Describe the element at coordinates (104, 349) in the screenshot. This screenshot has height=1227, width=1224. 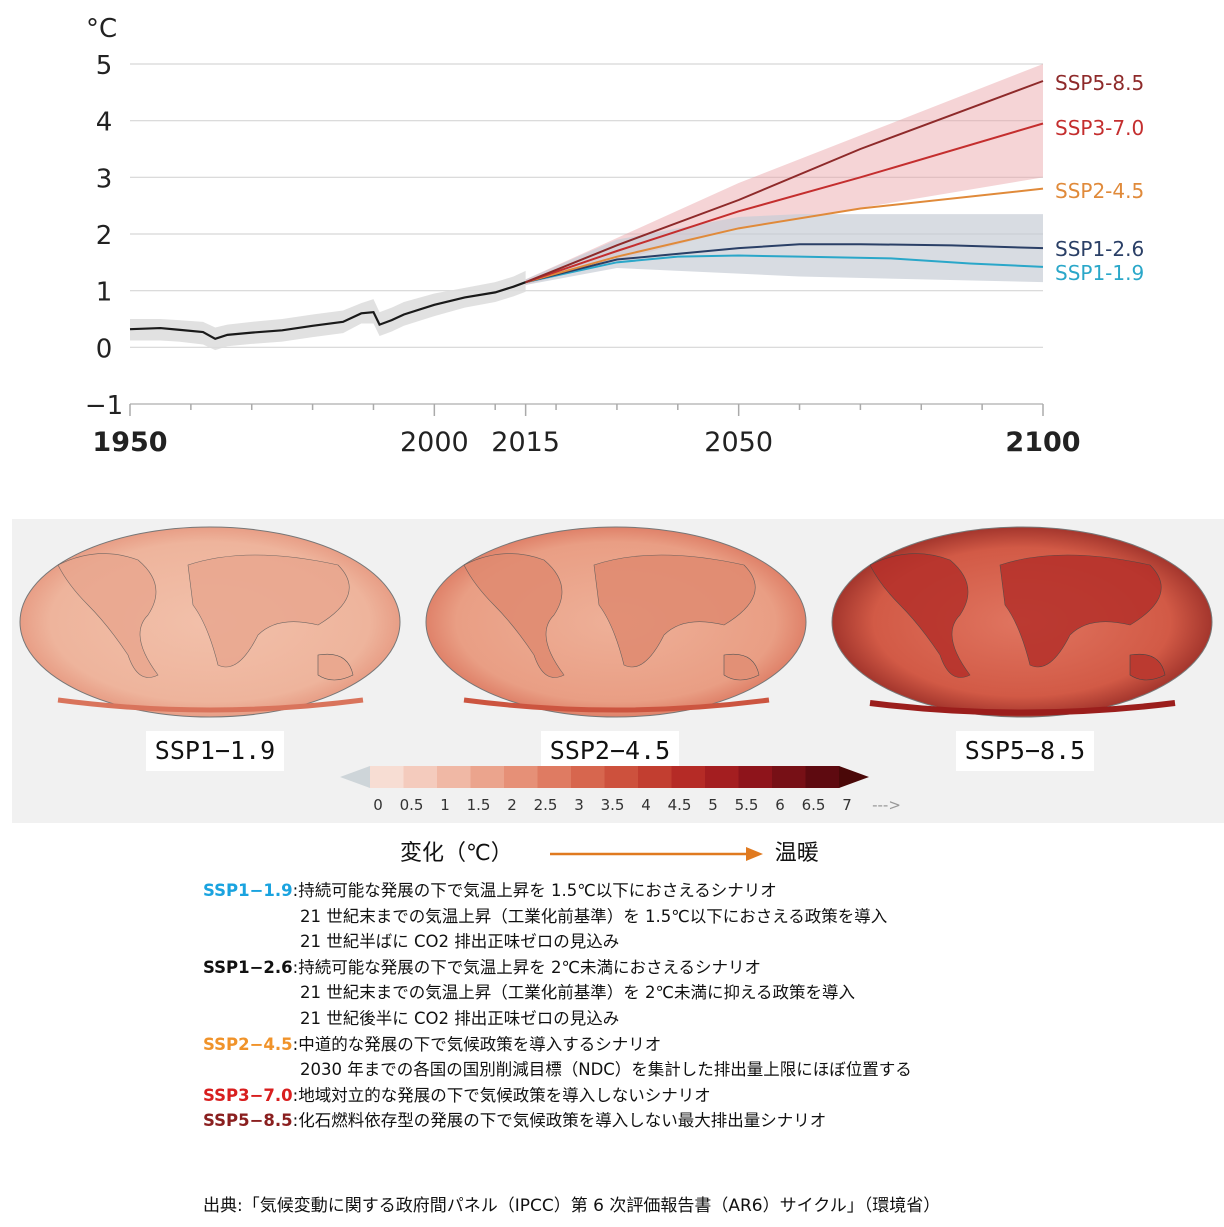
I see `y-tick-label: 0` at that location.